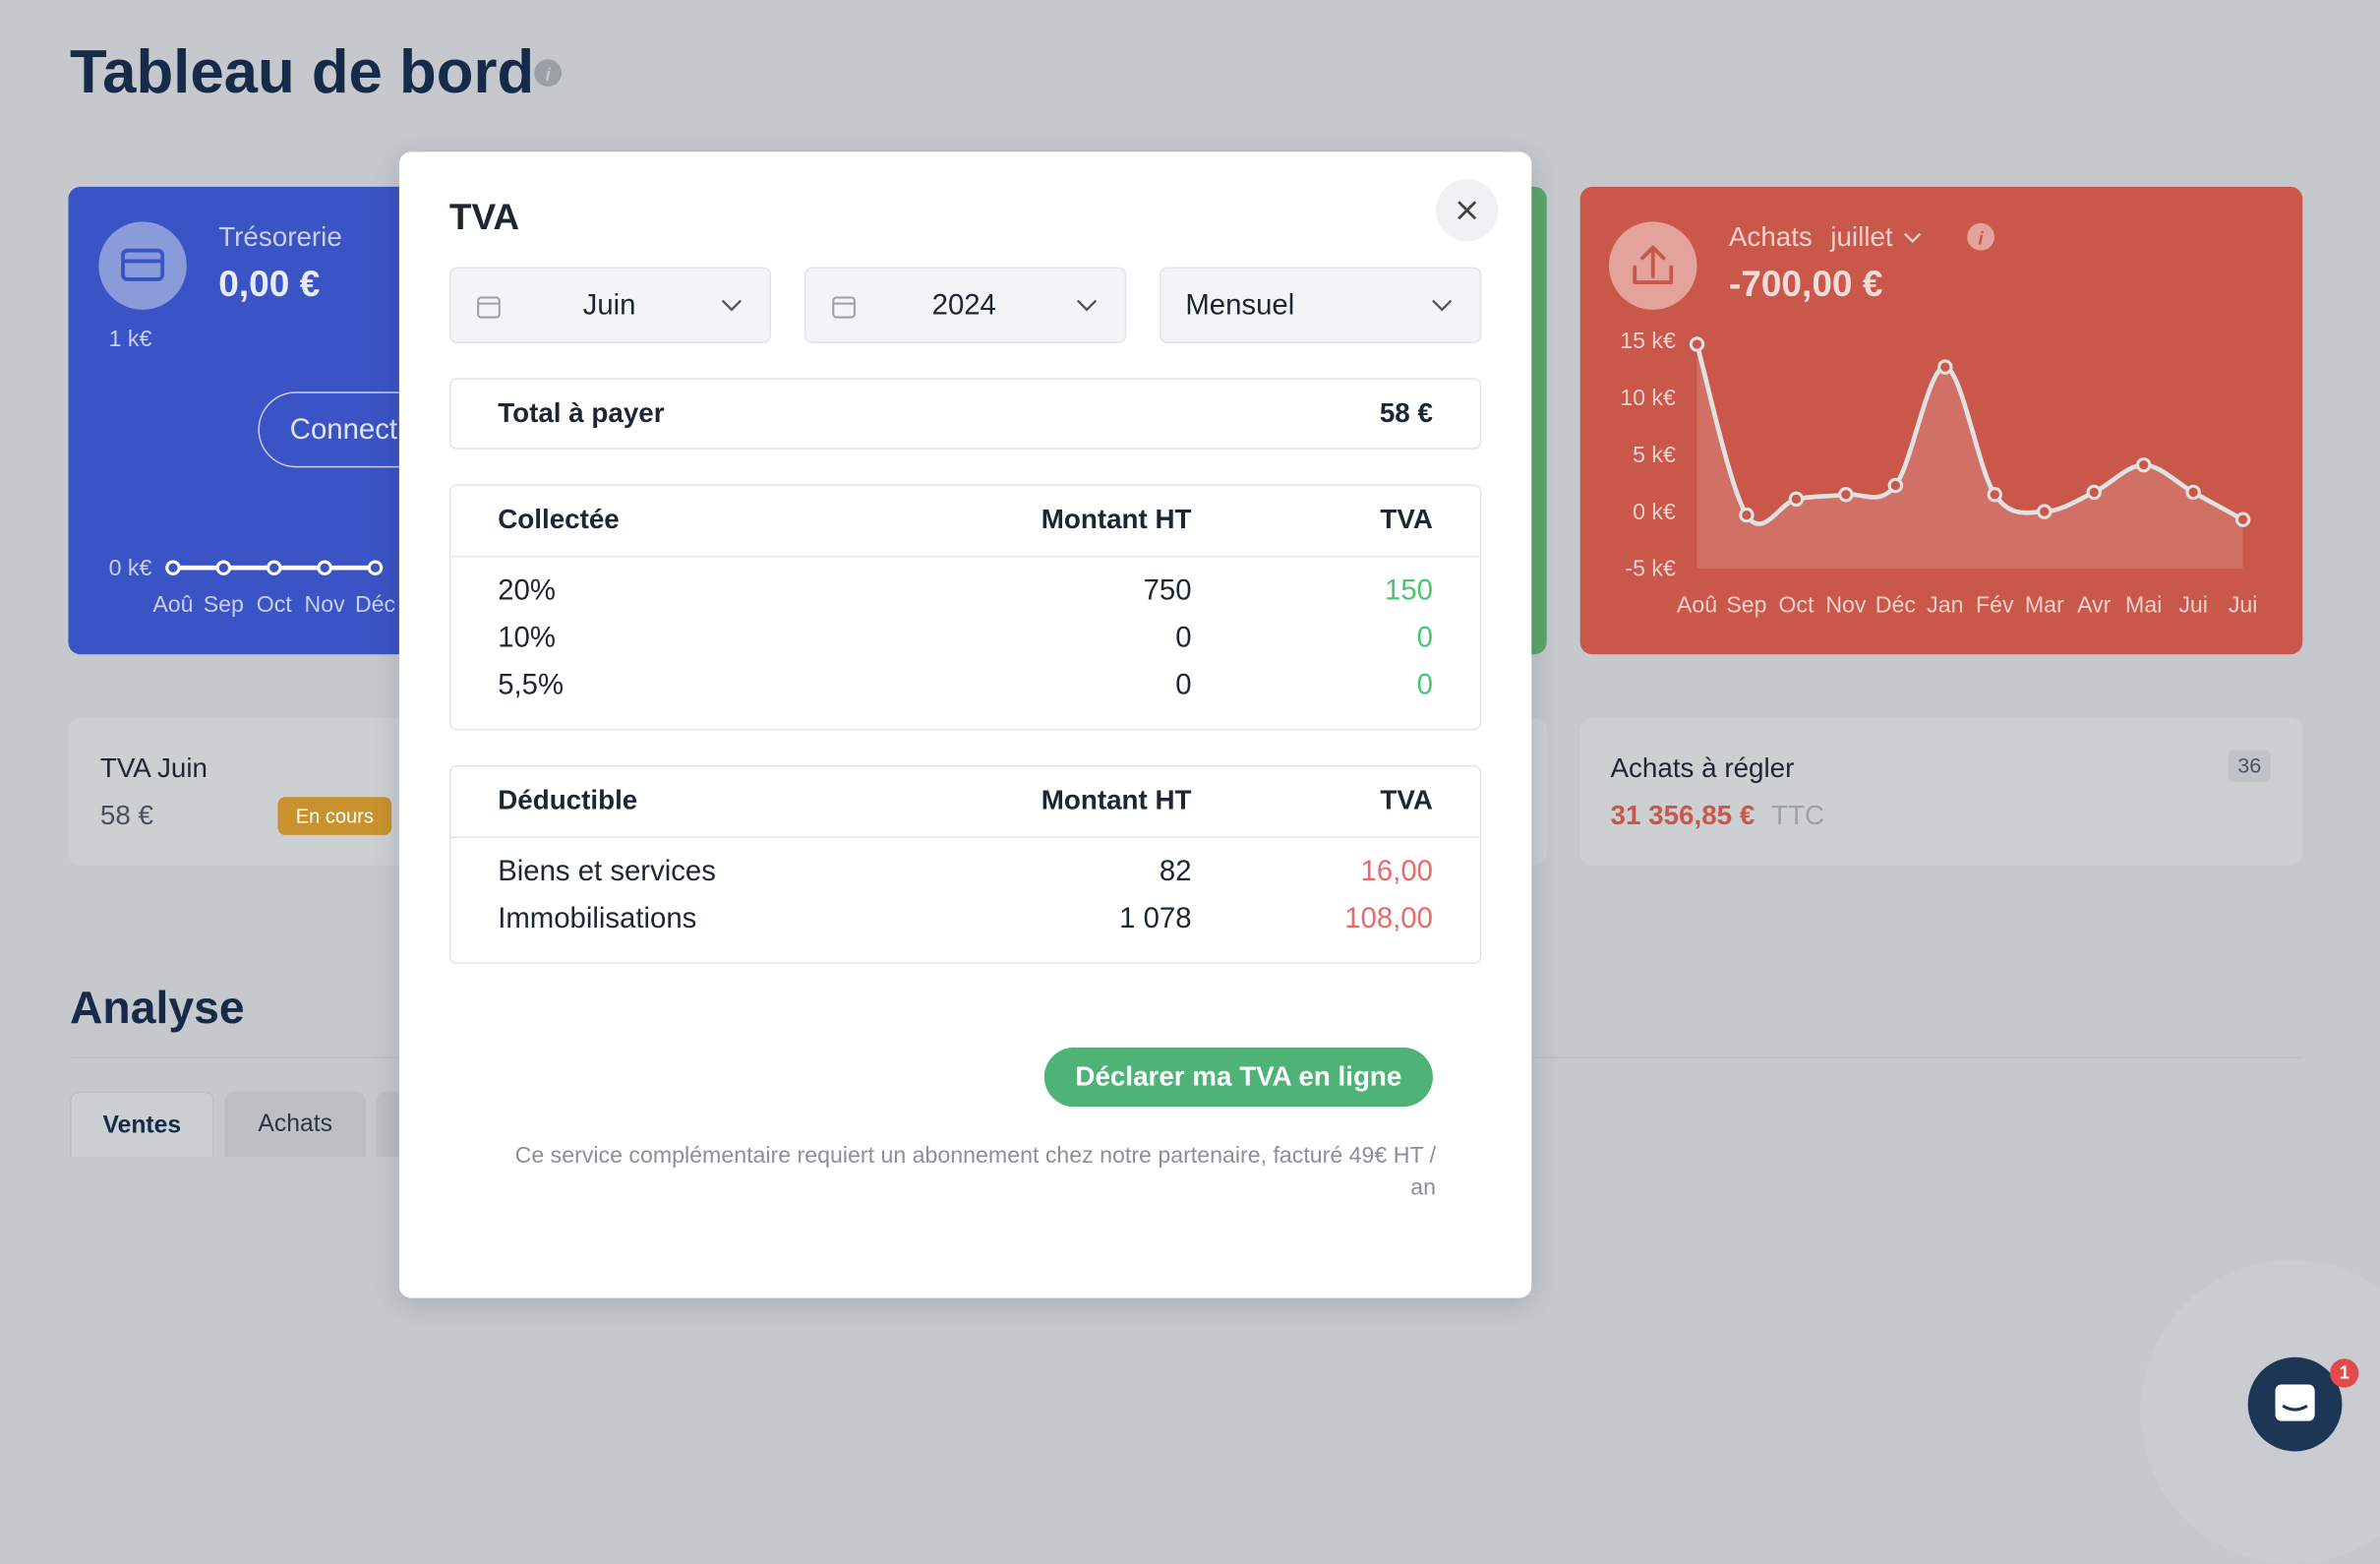  I want to click on tab-active: Ventes, so click(141, 1124).